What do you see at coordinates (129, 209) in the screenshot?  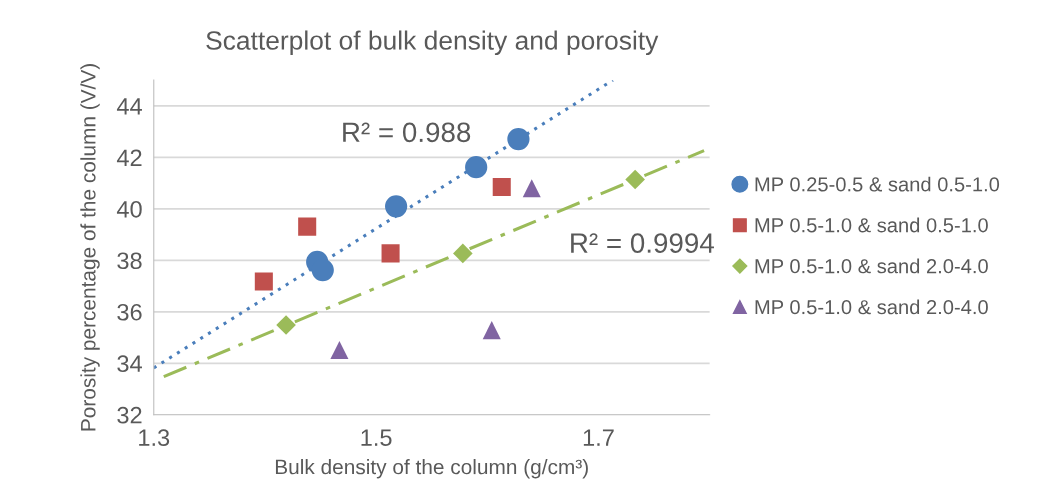 I see `y-tick-label: 40` at bounding box center [129, 209].